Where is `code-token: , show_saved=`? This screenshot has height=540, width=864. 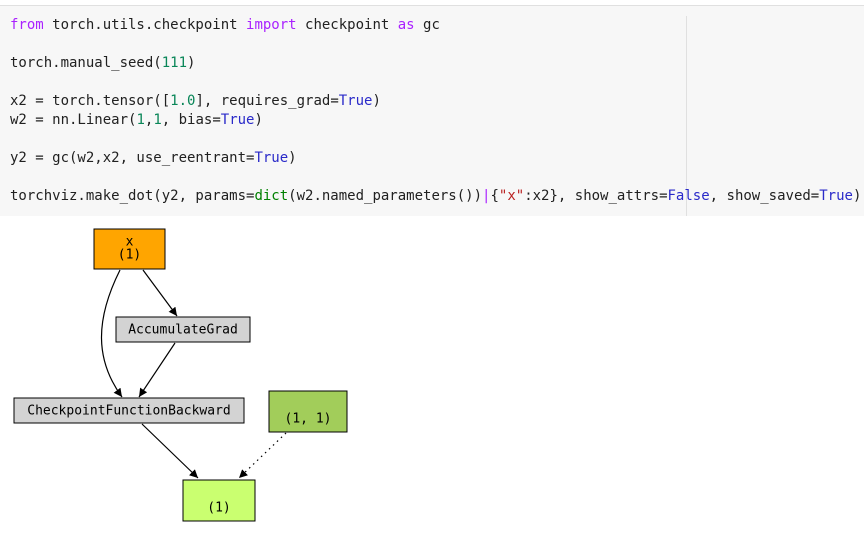
code-token: , show_saved= is located at coordinates (764, 196).